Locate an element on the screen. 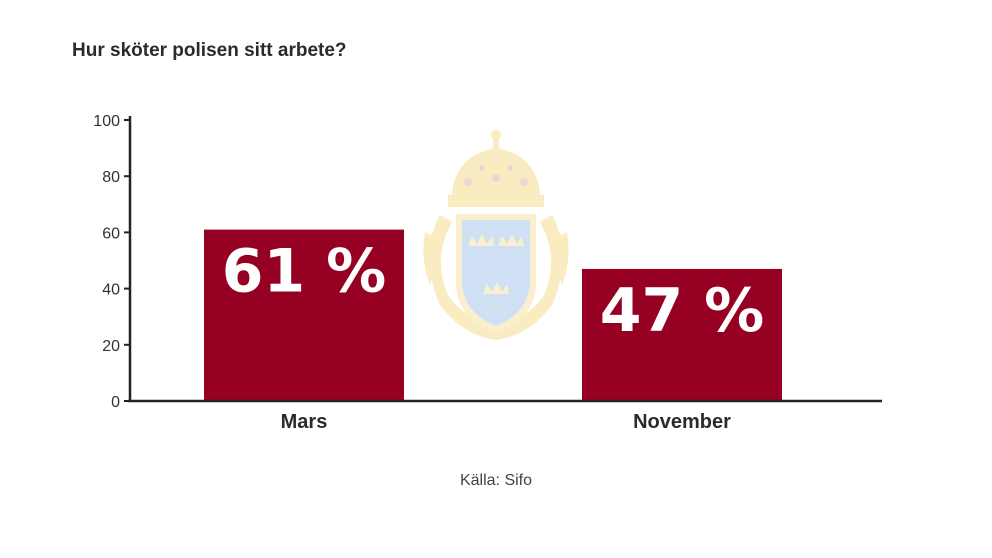 This screenshot has width=992, height=558. data-label-mars: 61 % is located at coordinates (304, 272).